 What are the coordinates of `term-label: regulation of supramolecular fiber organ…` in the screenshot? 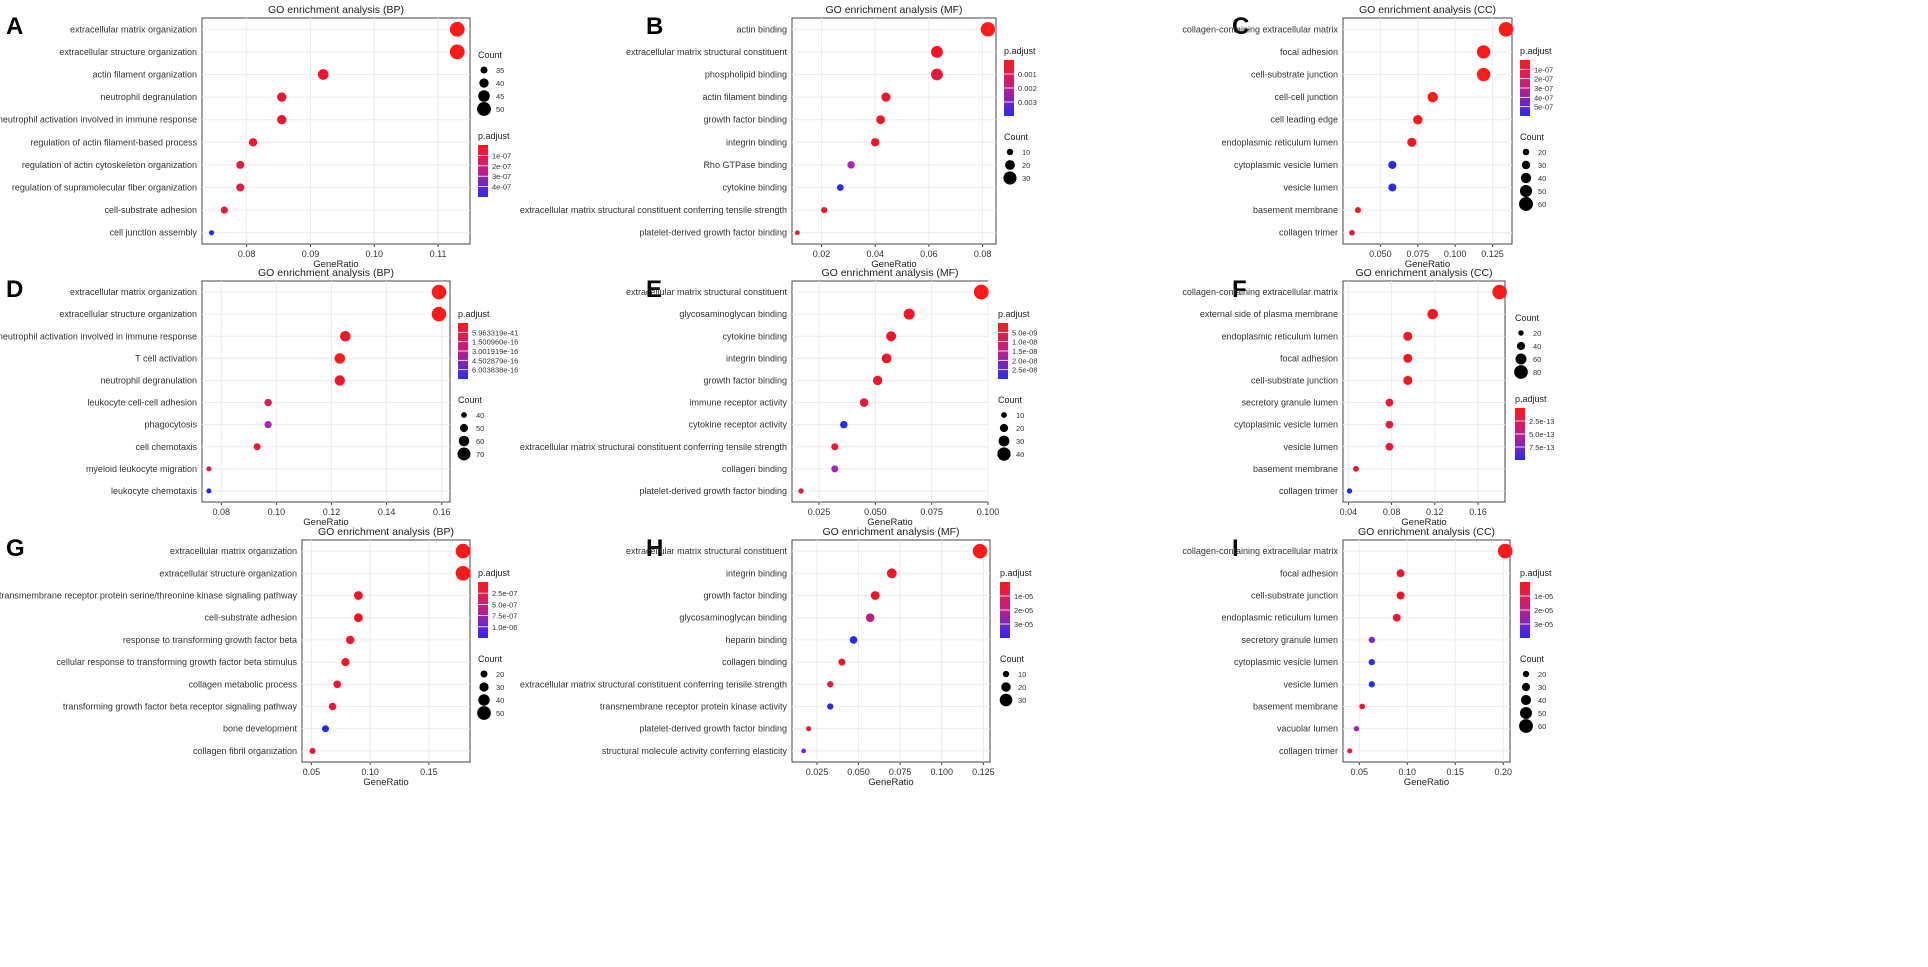 It's located at (104, 188).